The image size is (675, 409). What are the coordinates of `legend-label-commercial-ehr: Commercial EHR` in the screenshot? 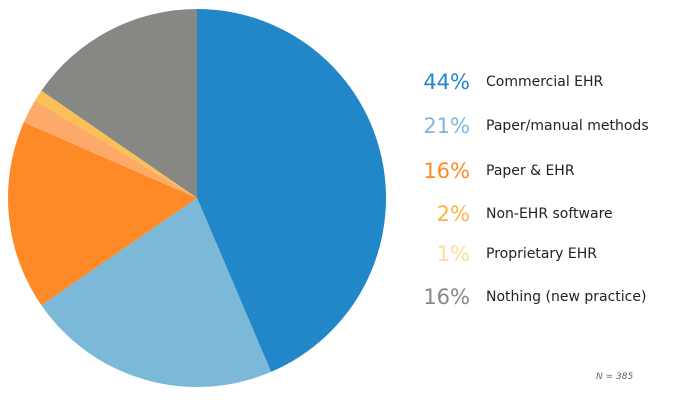 It's located at (545, 82).